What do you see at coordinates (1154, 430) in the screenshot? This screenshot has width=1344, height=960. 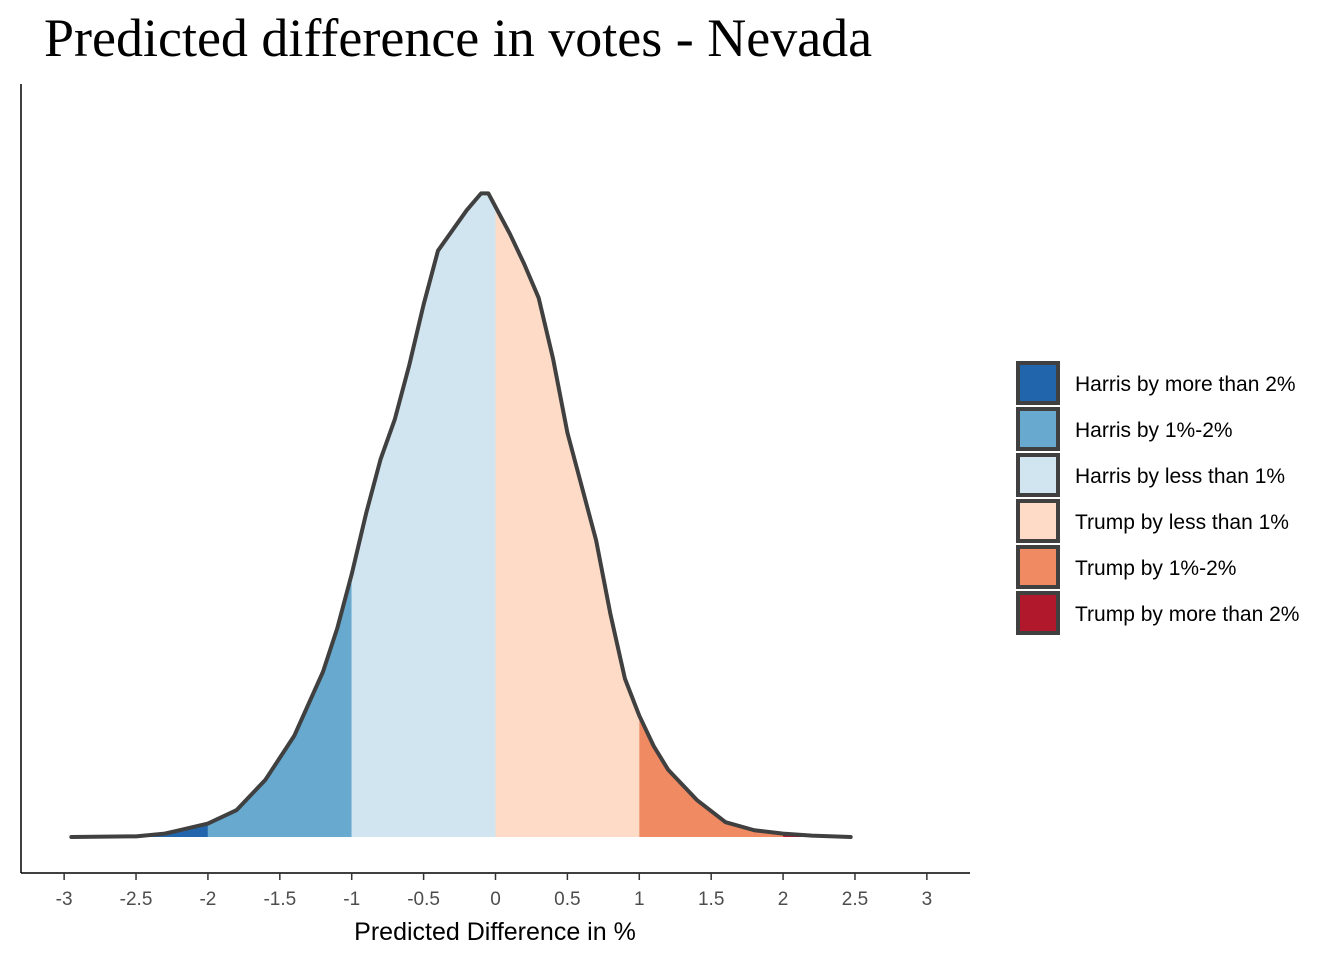 I see `legend-label: Harris by 1%-2%` at bounding box center [1154, 430].